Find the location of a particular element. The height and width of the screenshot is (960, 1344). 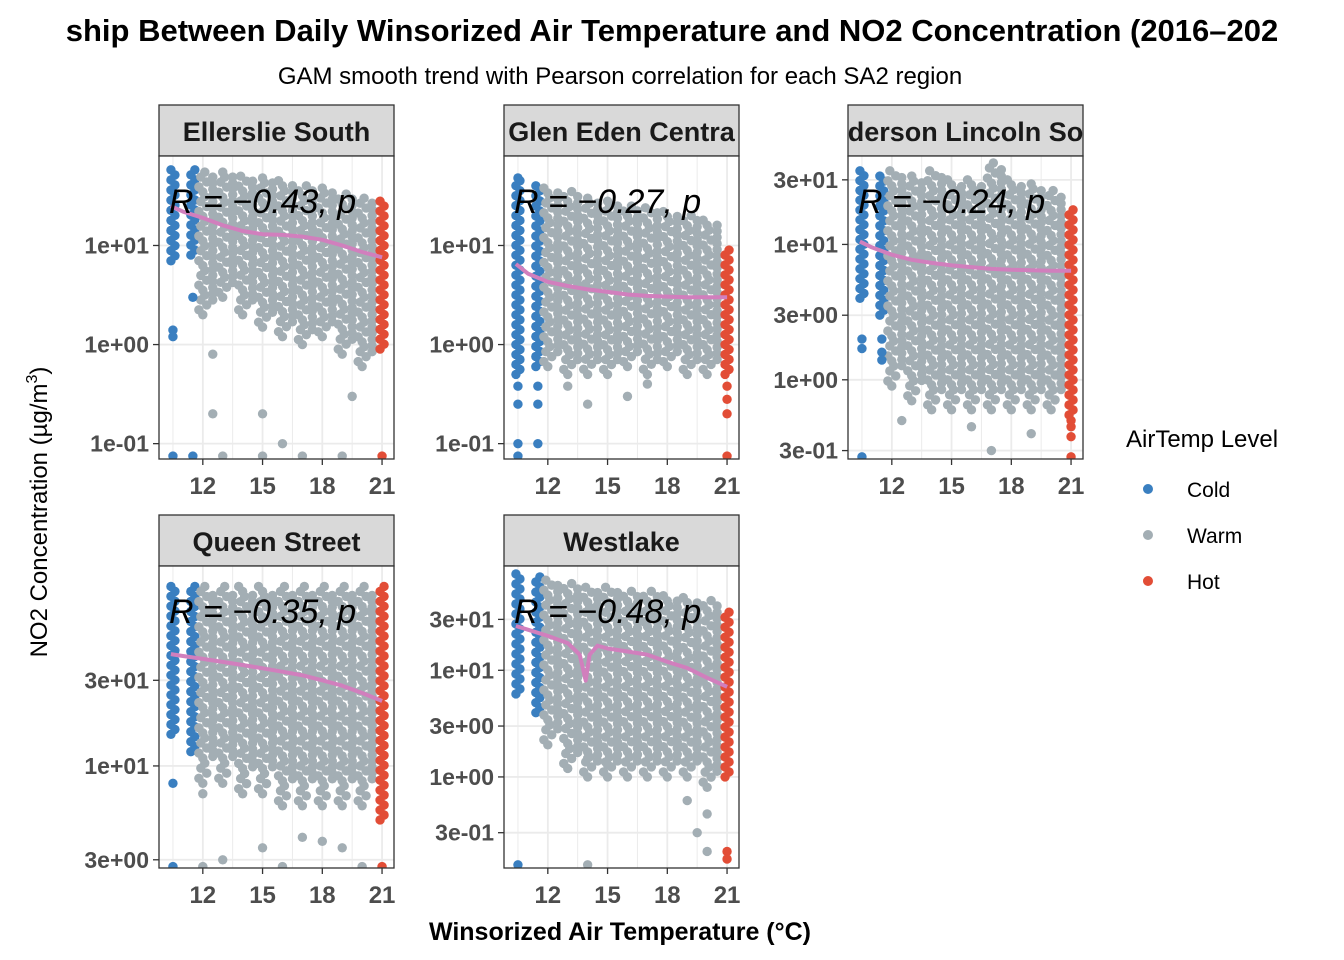

y-tick-label: 1e+01 is located at coordinates (116, 245).